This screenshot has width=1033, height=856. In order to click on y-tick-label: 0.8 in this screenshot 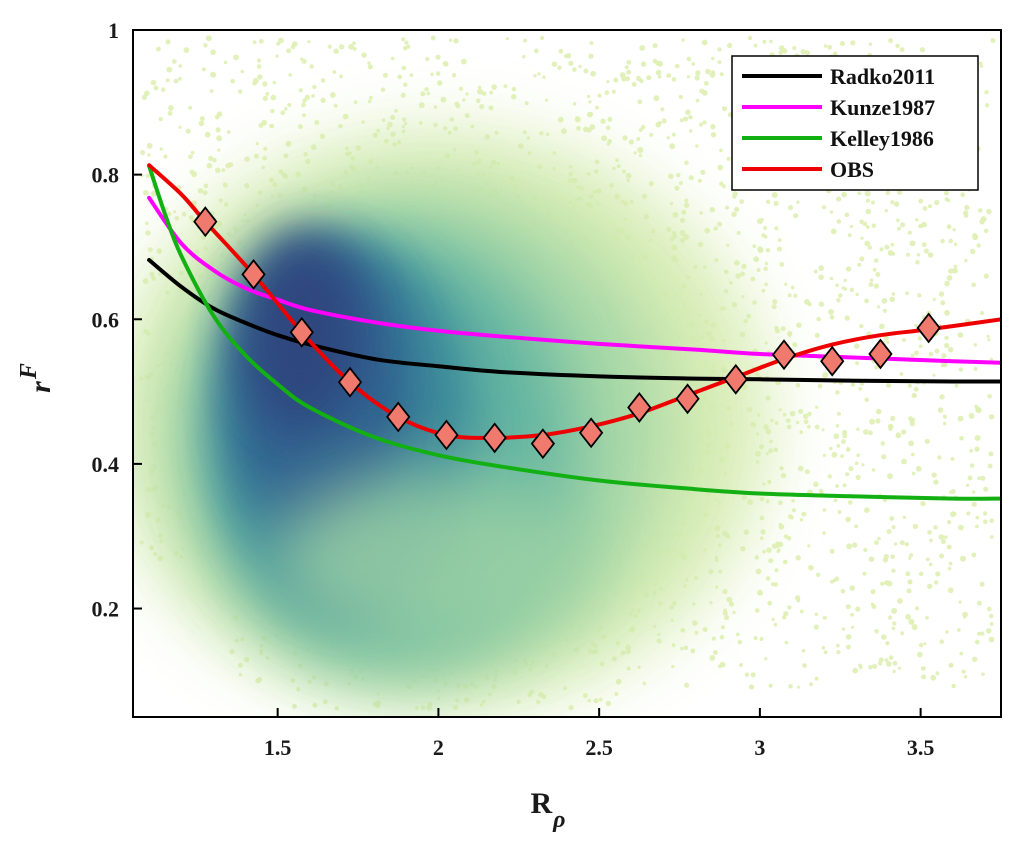, I will do `click(106, 175)`.